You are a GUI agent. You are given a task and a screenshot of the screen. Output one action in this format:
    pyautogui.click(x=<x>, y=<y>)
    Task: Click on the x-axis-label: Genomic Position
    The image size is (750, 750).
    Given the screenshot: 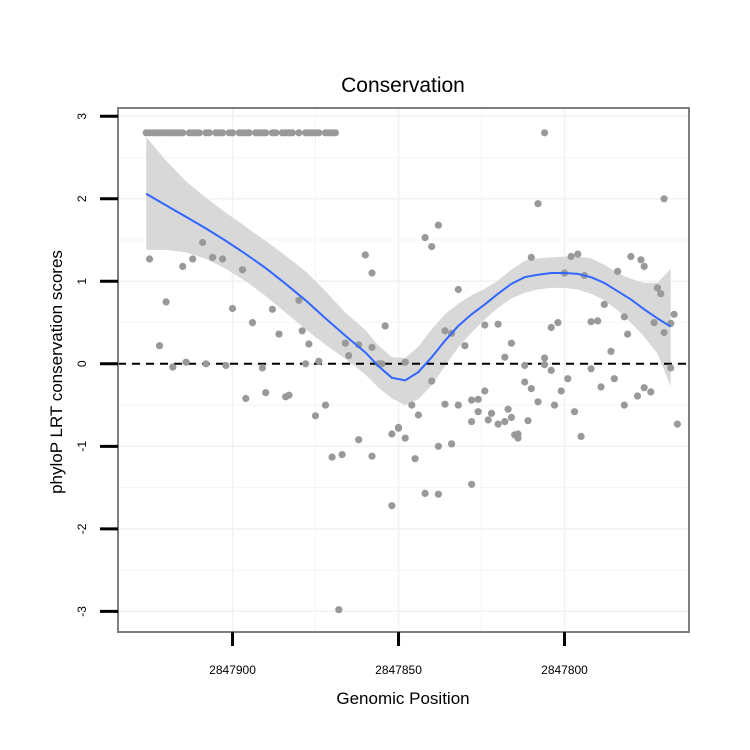 What is the action you would take?
    pyautogui.click(x=402, y=698)
    